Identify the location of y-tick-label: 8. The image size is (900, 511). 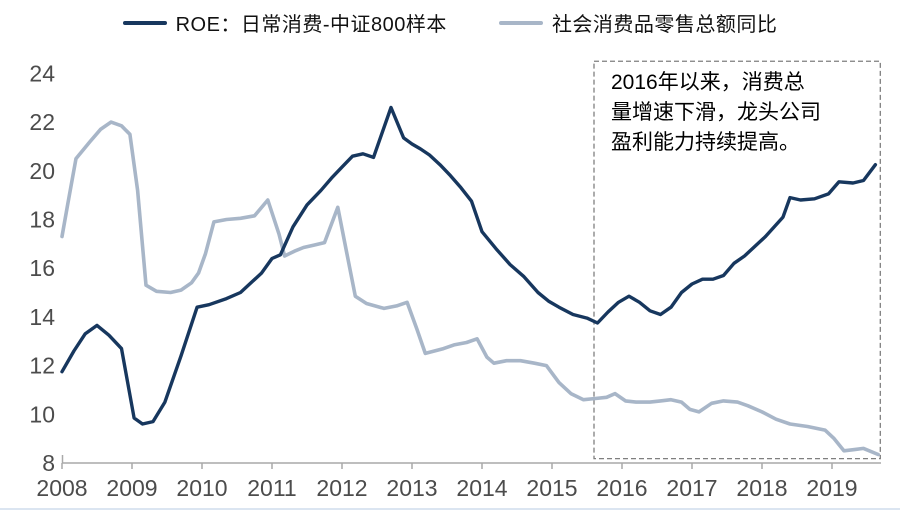
(48, 463).